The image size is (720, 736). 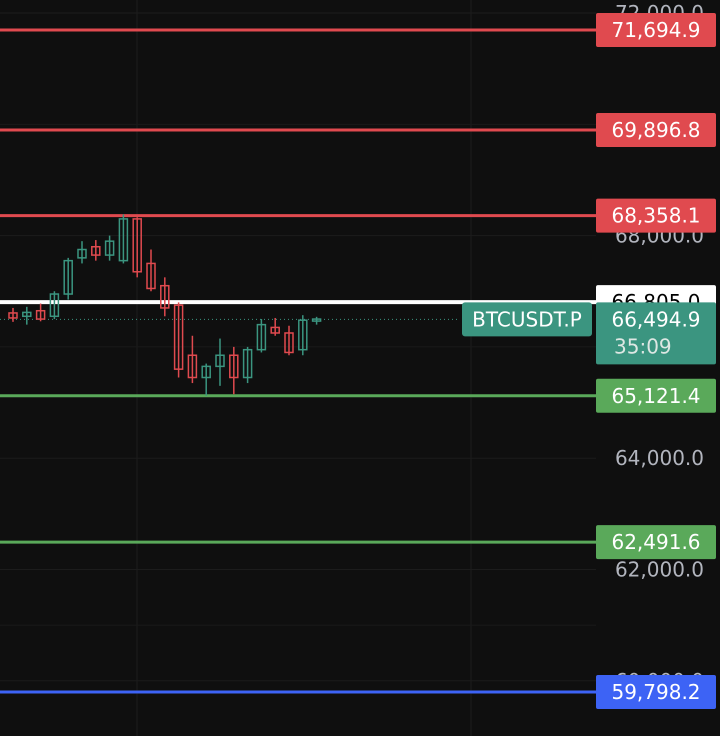 I want to click on price-badge: 62,491.6, so click(x=656, y=542).